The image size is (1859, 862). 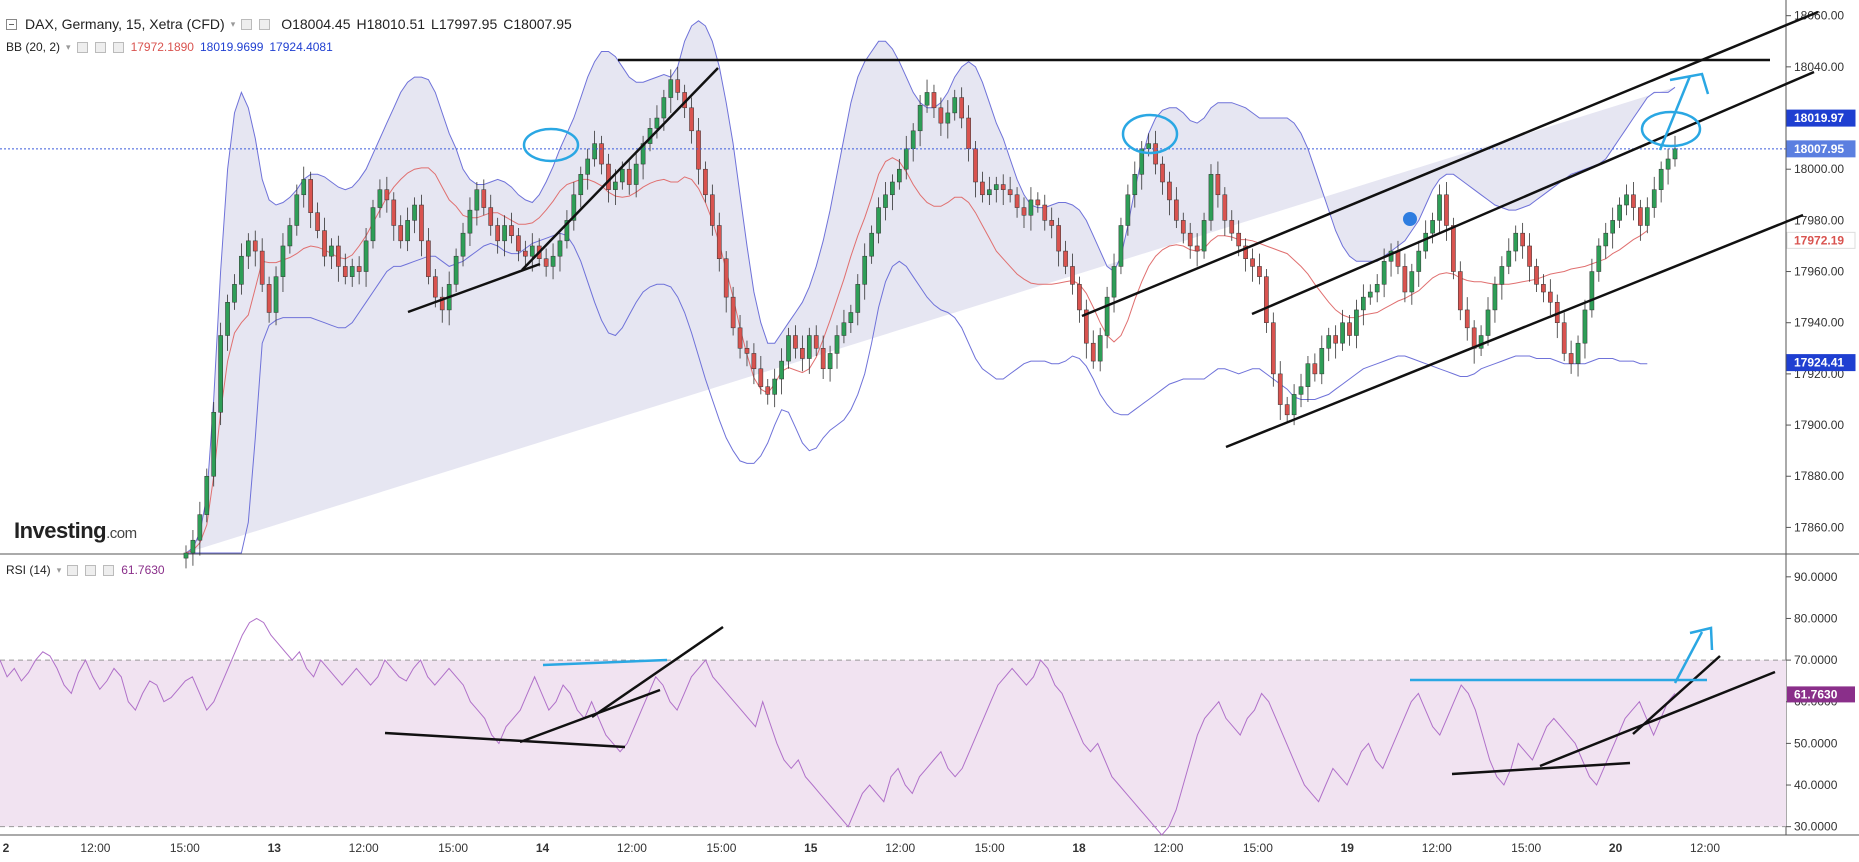 What do you see at coordinates (508, 24) in the screenshot?
I see `ohlc-close-label: C` at bounding box center [508, 24].